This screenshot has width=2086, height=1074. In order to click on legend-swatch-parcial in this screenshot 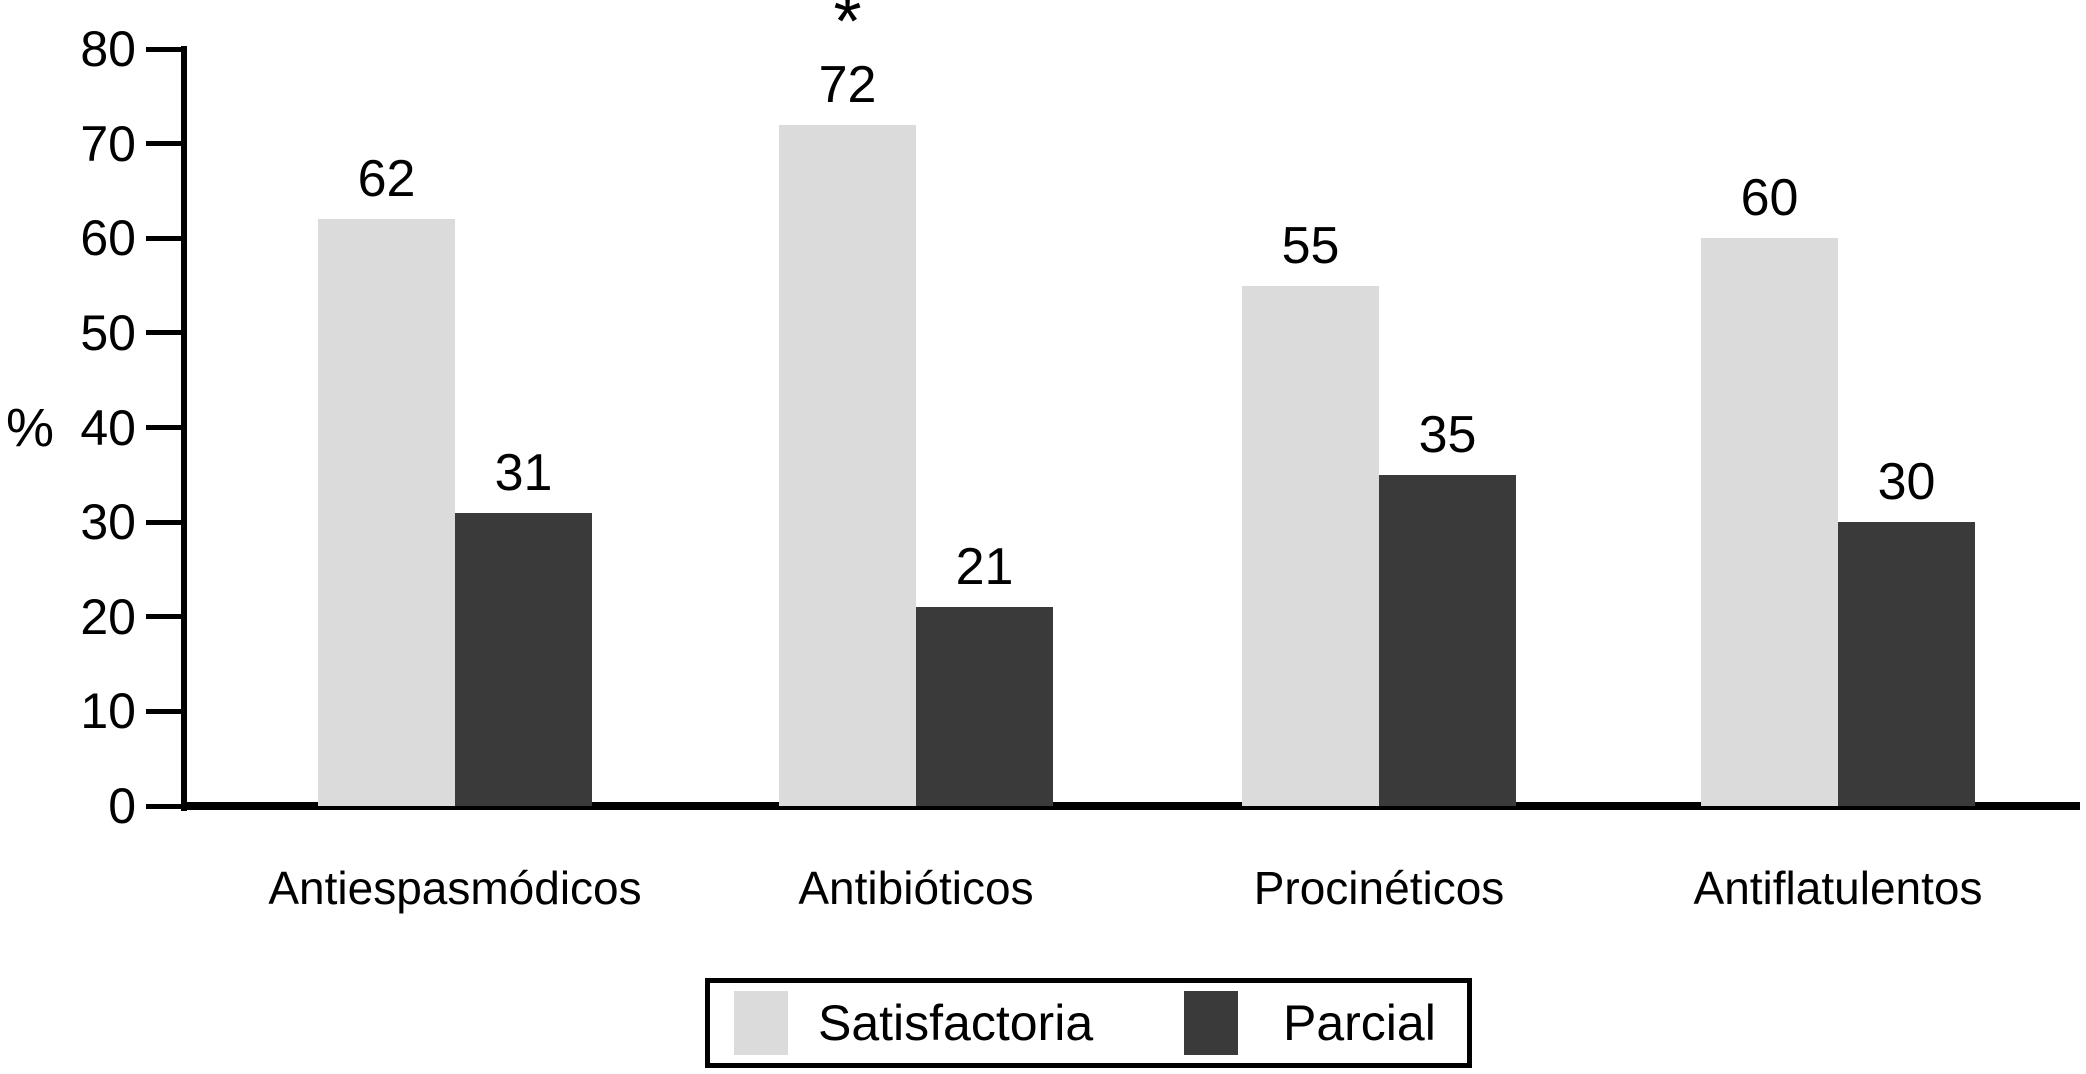, I will do `click(1211, 1023)`.